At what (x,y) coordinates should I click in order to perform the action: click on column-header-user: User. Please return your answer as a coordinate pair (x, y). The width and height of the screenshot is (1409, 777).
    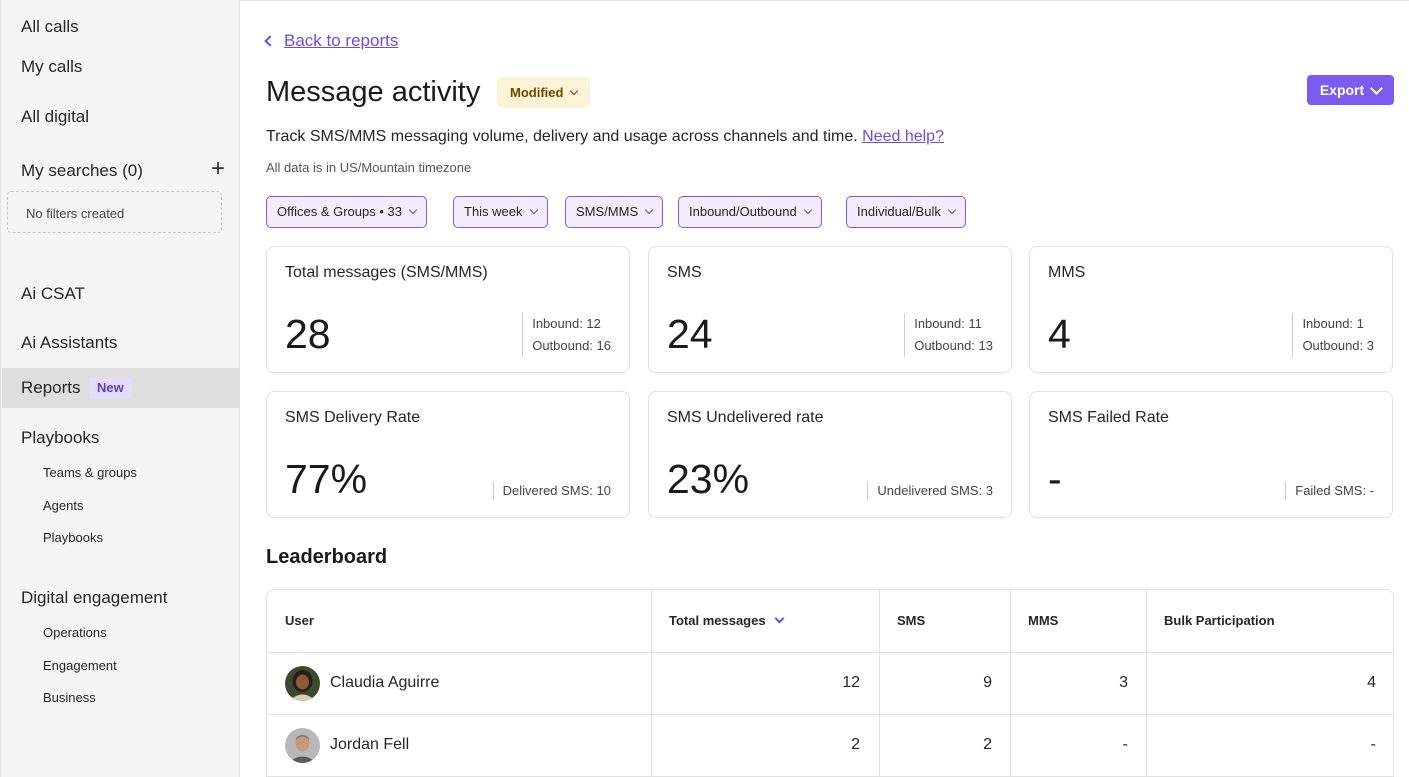
    Looking at the image, I should click on (299, 620).